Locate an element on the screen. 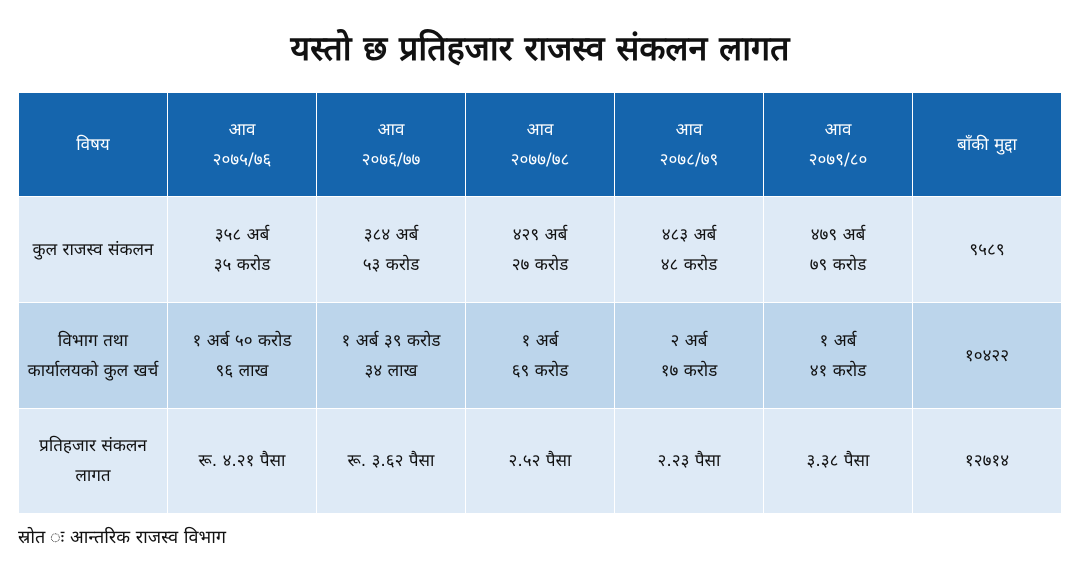  cell-line: २.५२ पैसा is located at coordinates (540, 461).